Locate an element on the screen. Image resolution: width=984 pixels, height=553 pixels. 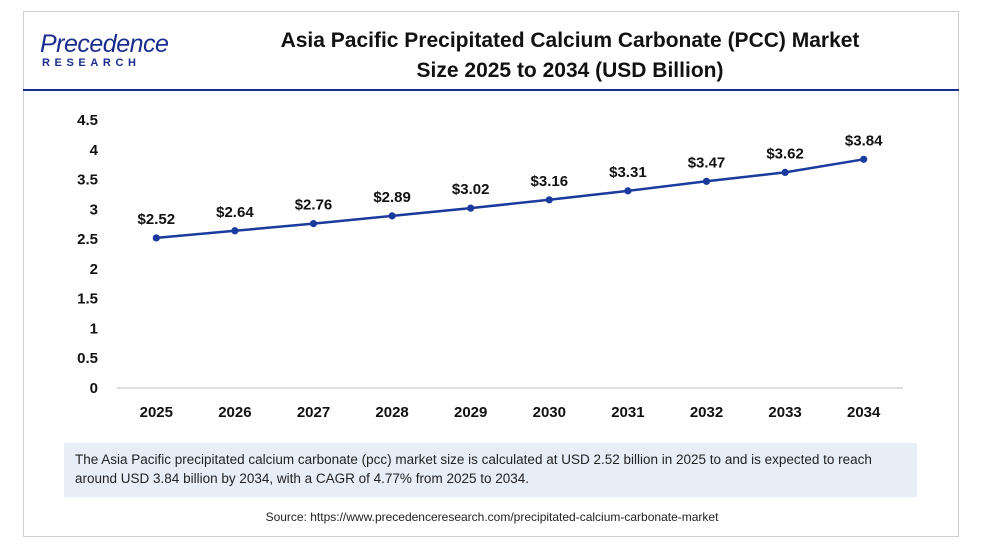
logo-wordmark: Precedence is located at coordinates (104, 44).